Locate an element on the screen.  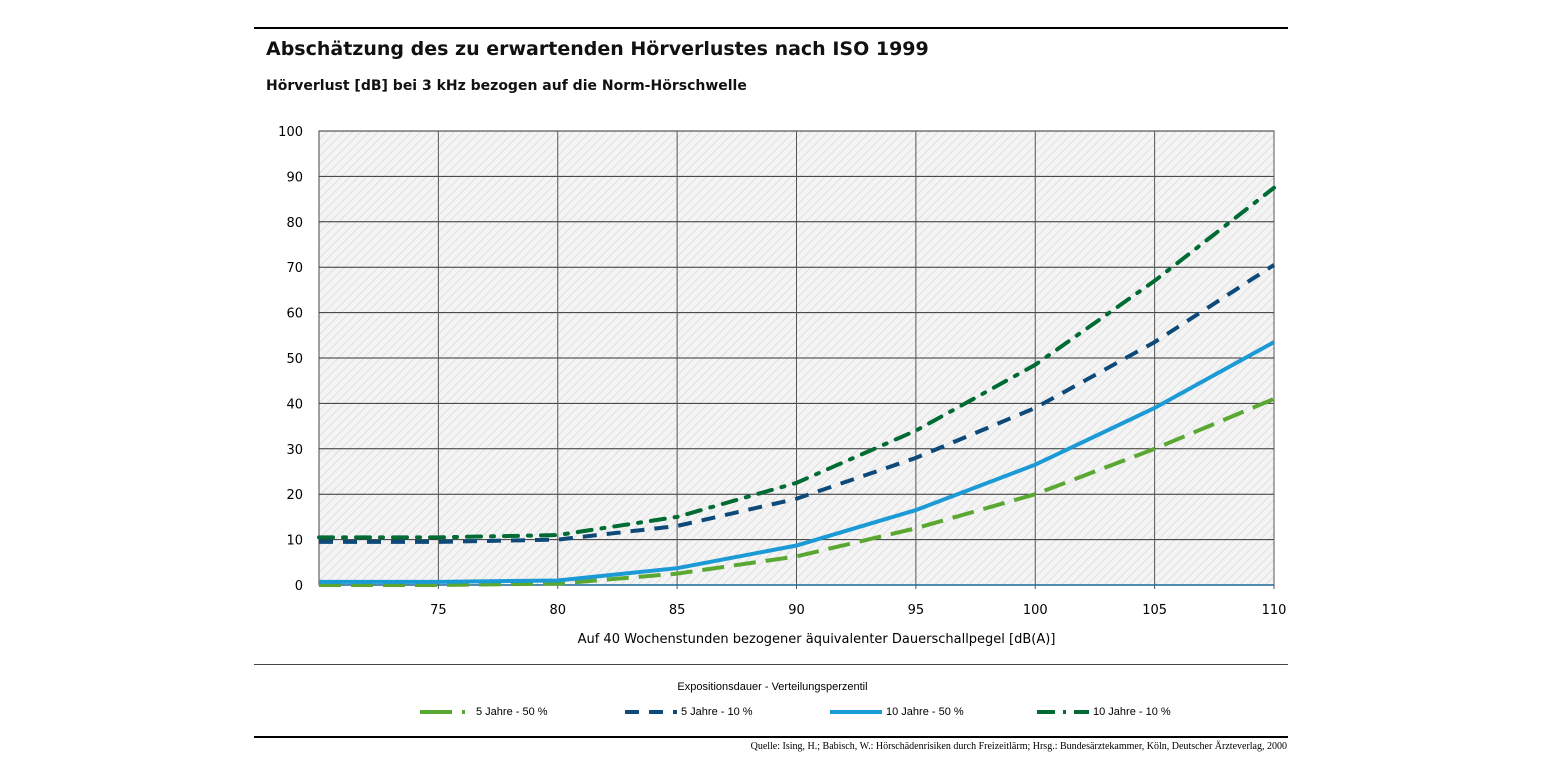
y-tick-label: 20 is located at coordinates (294, 495).